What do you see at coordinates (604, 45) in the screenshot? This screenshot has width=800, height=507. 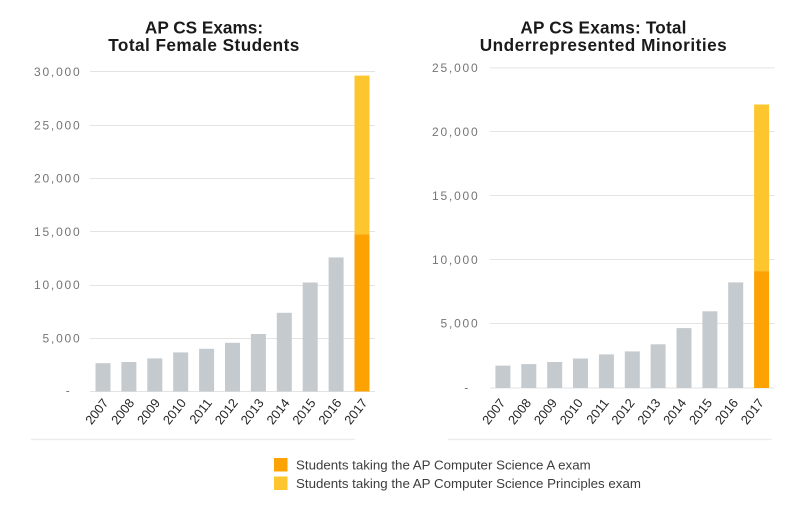 I see `svg-text: Underrepresented Minorities` at bounding box center [604, 45].